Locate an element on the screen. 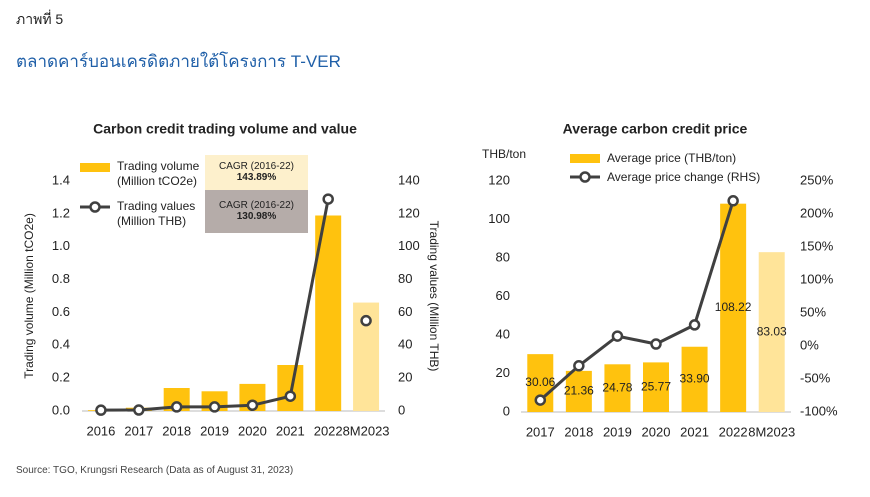 The width and height of the screenshot is (870, 497). y2-tick-label: 250% is located at coordinates (817, 179).